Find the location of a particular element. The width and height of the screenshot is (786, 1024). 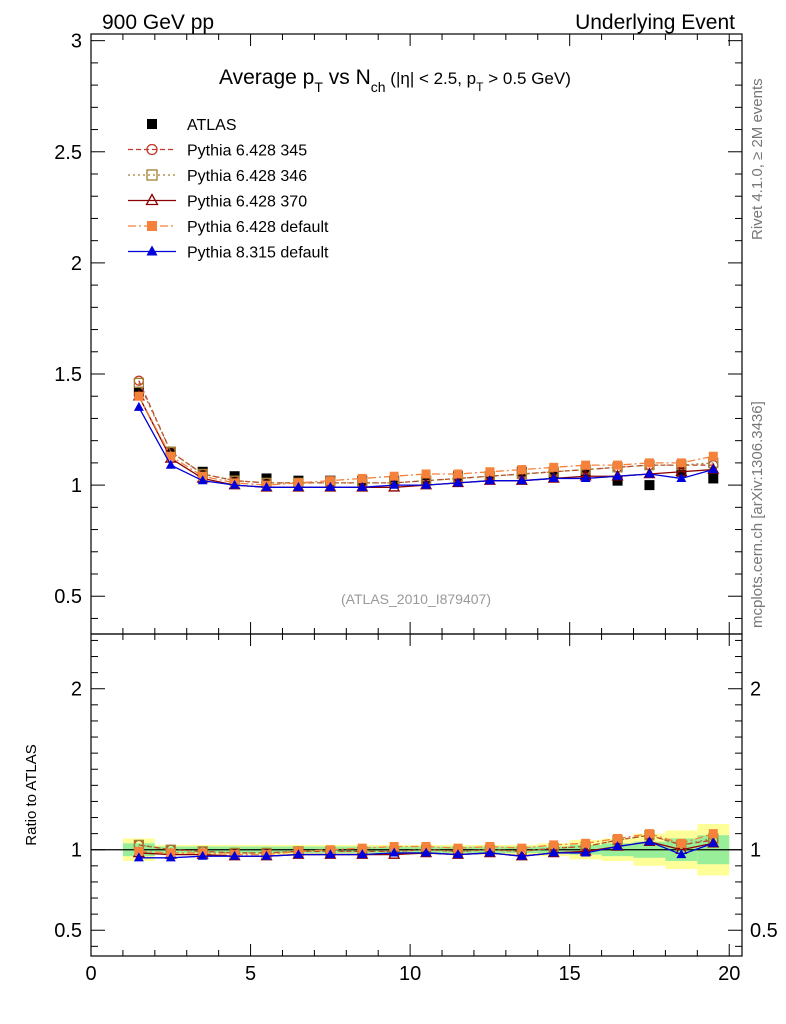

side-label-top: Rivet 4.1.0, ≥ 2M events is located at coordinates (757, 159).